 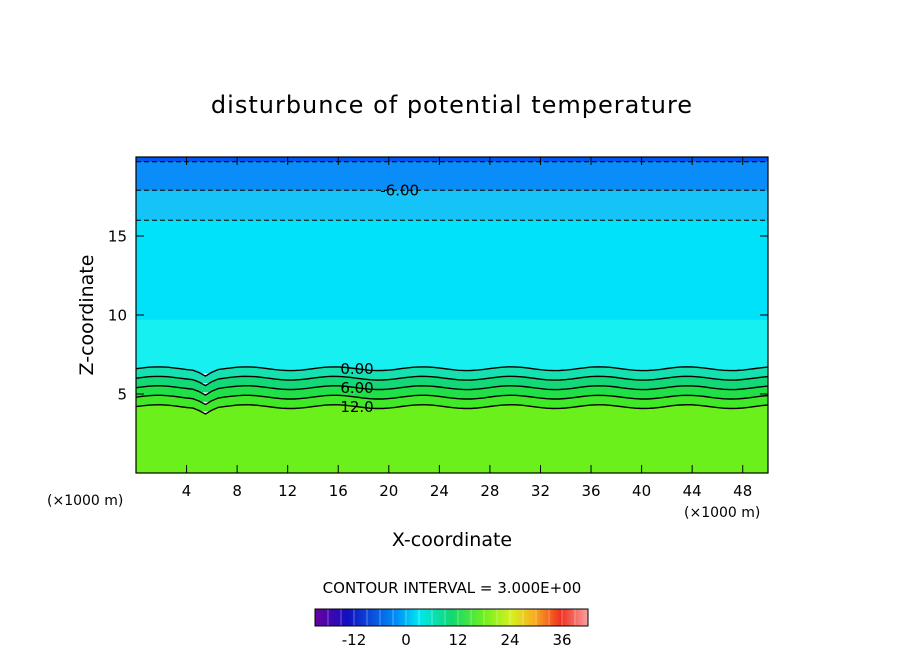 I want to click on x-tick-label: 32, so click(x=540, y=491).